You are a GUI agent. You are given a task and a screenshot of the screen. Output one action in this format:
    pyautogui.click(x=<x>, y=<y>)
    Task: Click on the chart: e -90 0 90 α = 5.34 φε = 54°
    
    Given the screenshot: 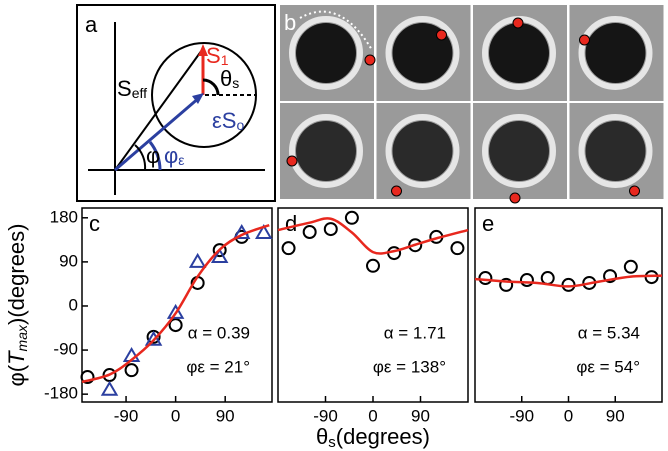 What is the action you would take?
    pyautogui.click(x=568, y=316)
    